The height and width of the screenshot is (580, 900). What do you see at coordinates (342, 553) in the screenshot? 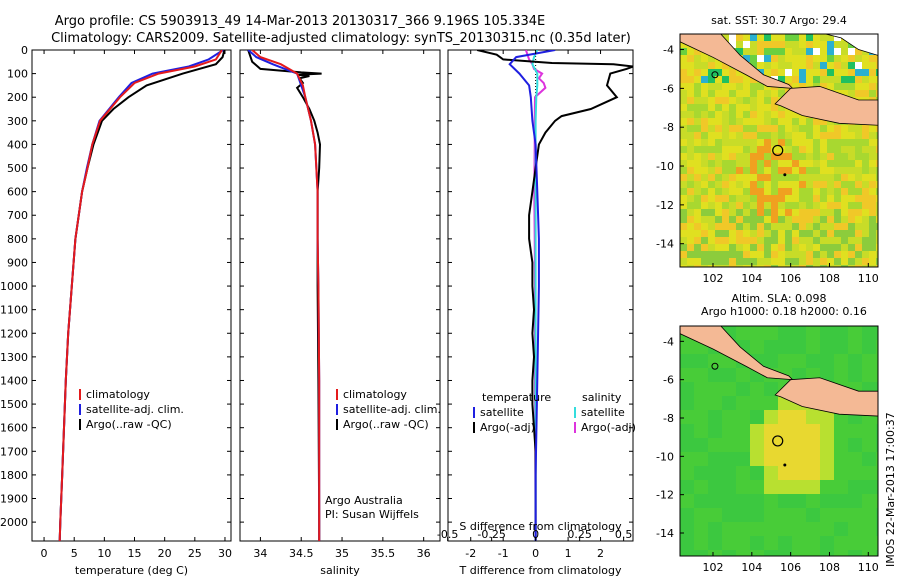
I see `x-tick-label: 35` at bounding box center [342, 553].